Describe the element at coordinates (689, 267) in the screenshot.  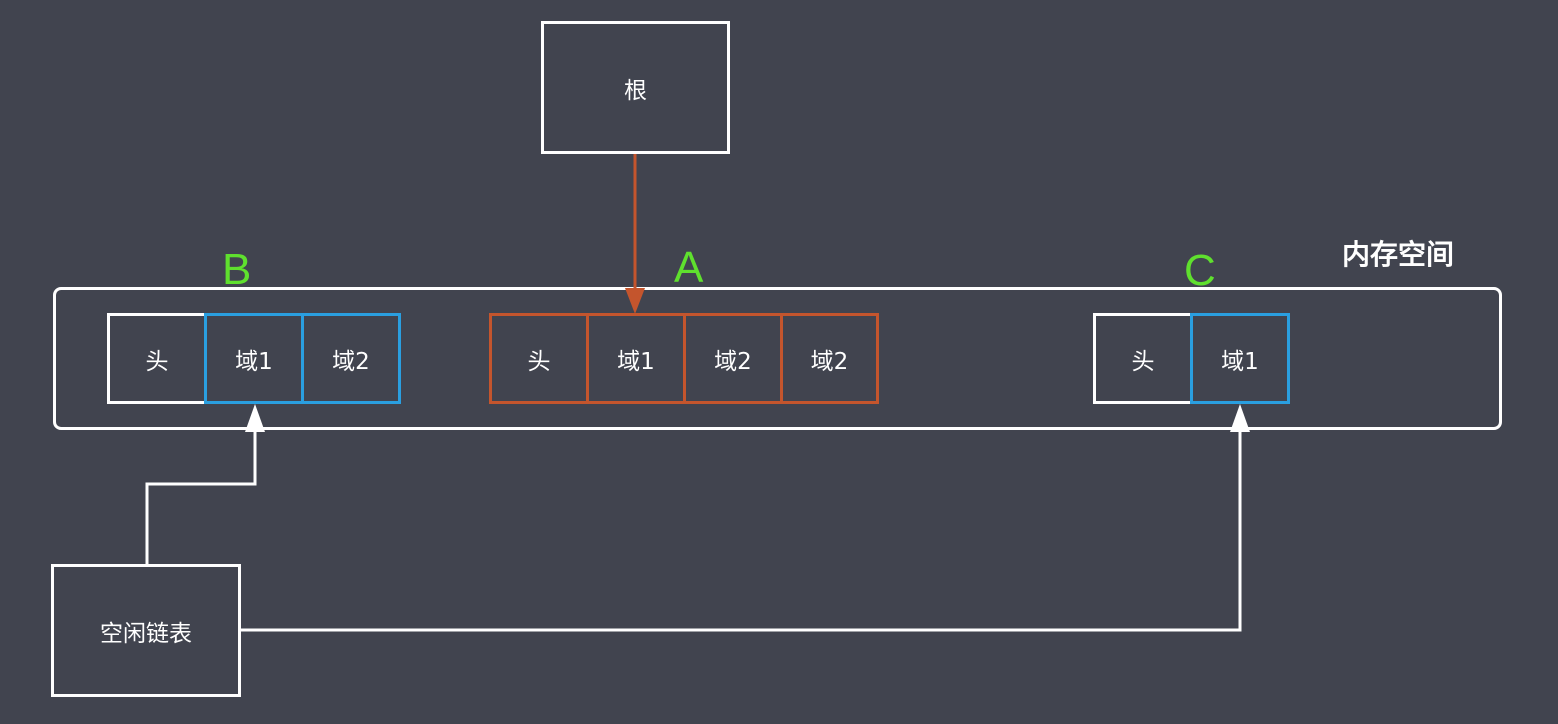
I see `object-a-letter: A` at that location.